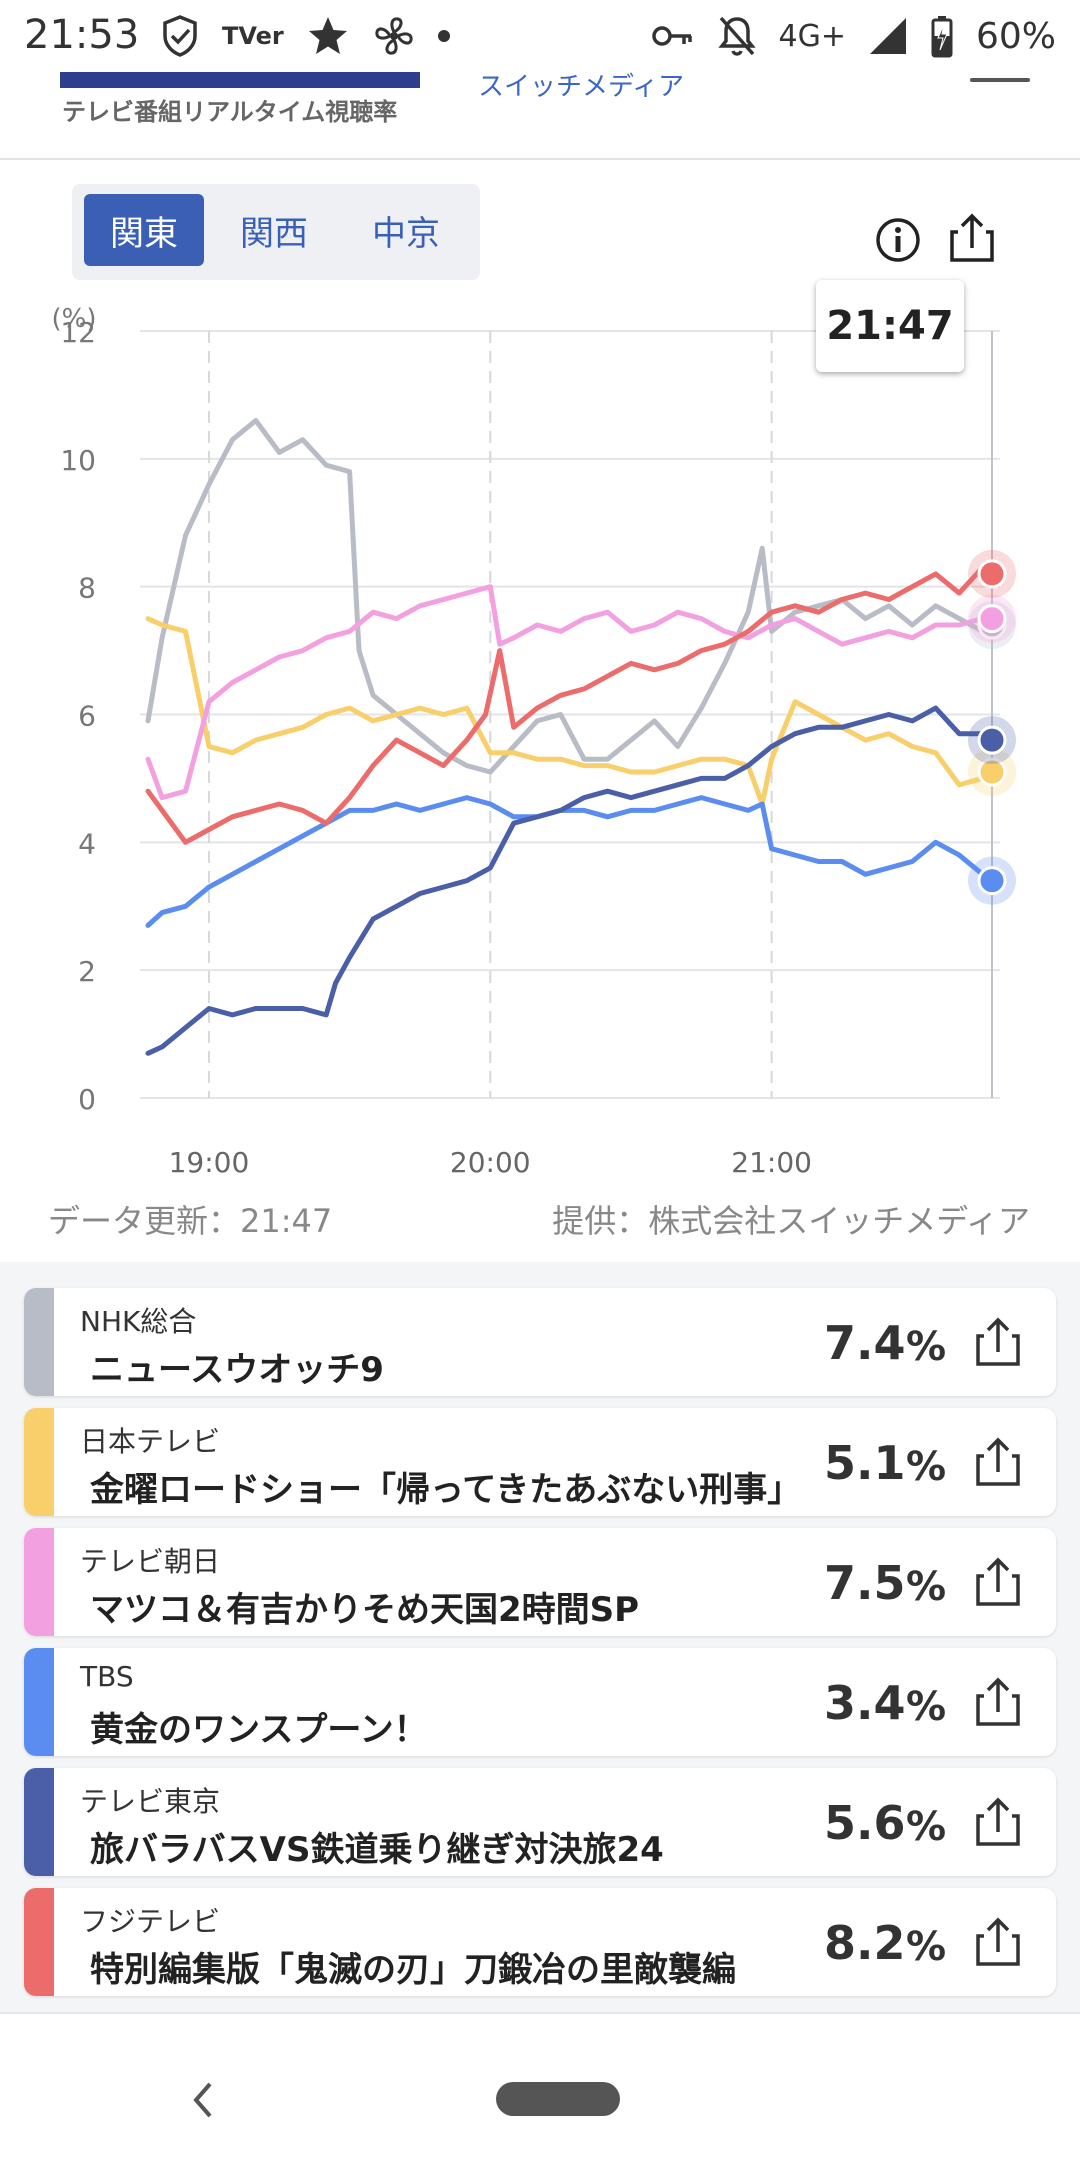 This screenshot has height=2162, width=1080. Describe the element at coordinates (1000, 80) in the screenshot. I see `menu-icon` at that location.